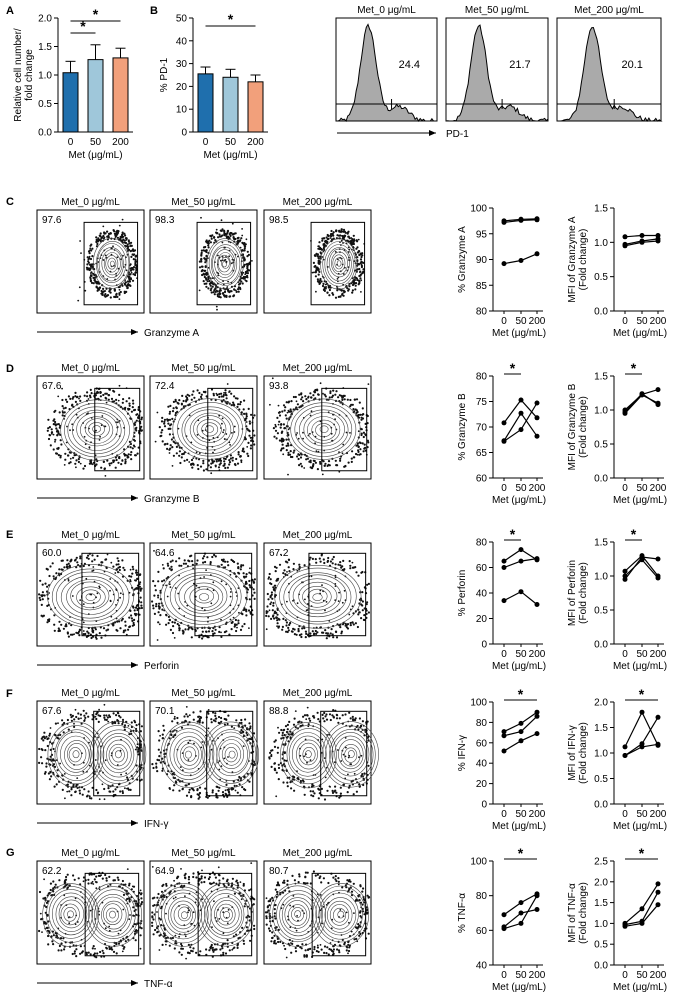  Describe the element at coordinates (77, 754) in the screenshot. I see `flow-f-contour-line` at that location.